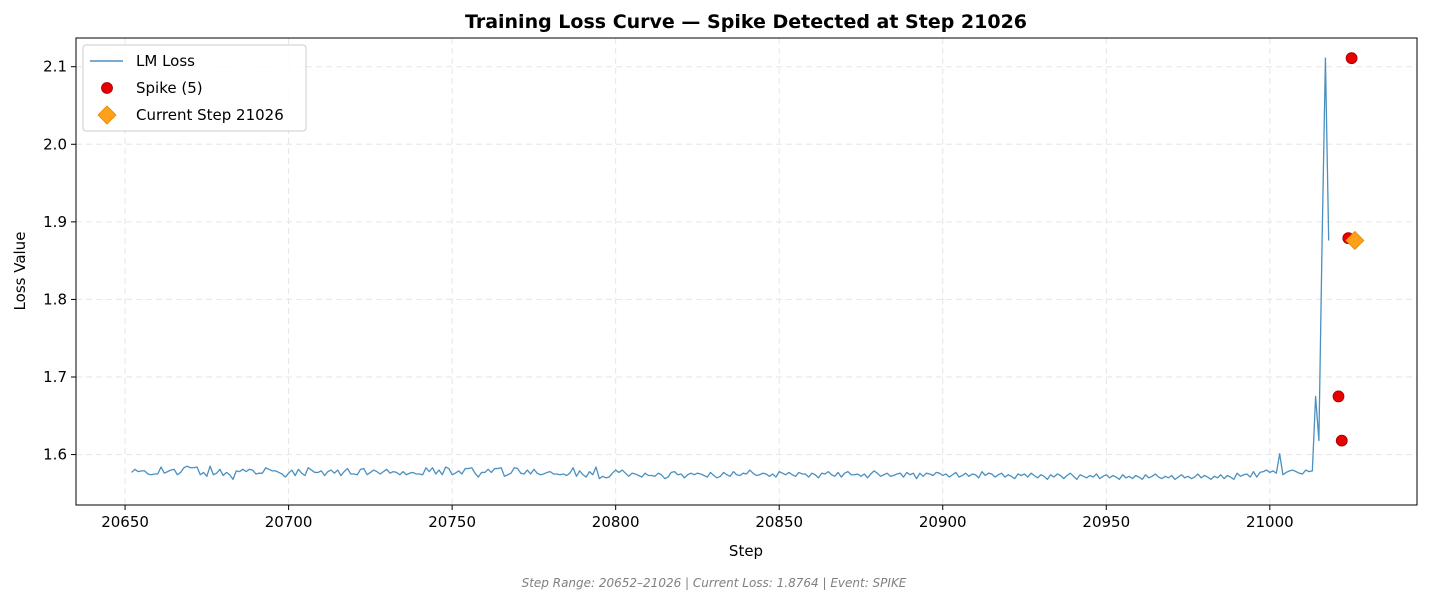 Image resolution: width=1429 pixels, height=602 pixels. What do you see at coordinates (1106, 522) in the screenshot?
I see `x-tick-label: 20950` at bounding box center [1106, 522].